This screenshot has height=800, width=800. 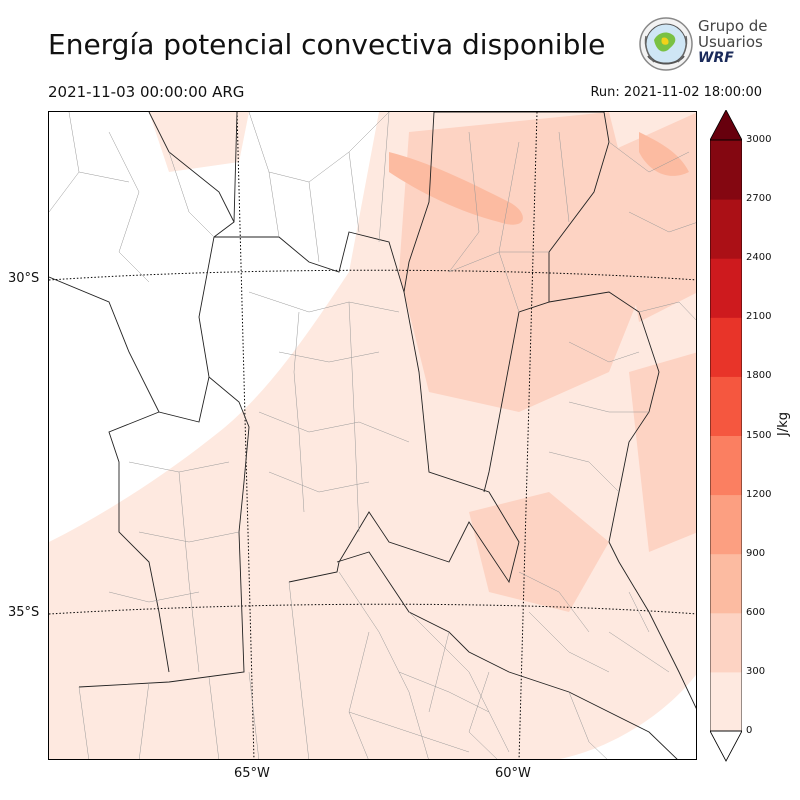 What do you see at coordinates (24, 612) in the screenshot?
I see `lat-label-35s: 35°S` at bounding box center [24, 612].